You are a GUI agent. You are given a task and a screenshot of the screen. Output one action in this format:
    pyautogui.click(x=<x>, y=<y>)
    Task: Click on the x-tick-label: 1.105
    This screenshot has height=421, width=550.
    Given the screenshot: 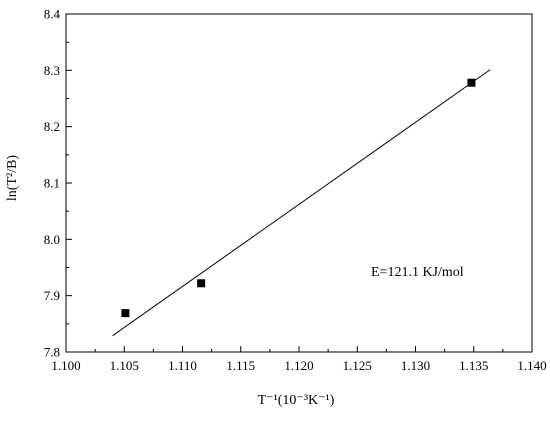 What is the action you would take?
    pyautogui.click(x=124, y=365)
    